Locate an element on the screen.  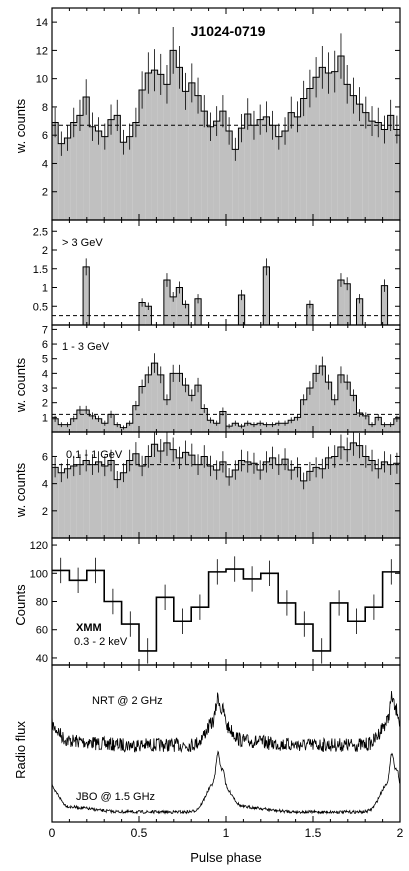
y-tick-label-gamma_all-6: 14 is located at coordinates (42, 23).